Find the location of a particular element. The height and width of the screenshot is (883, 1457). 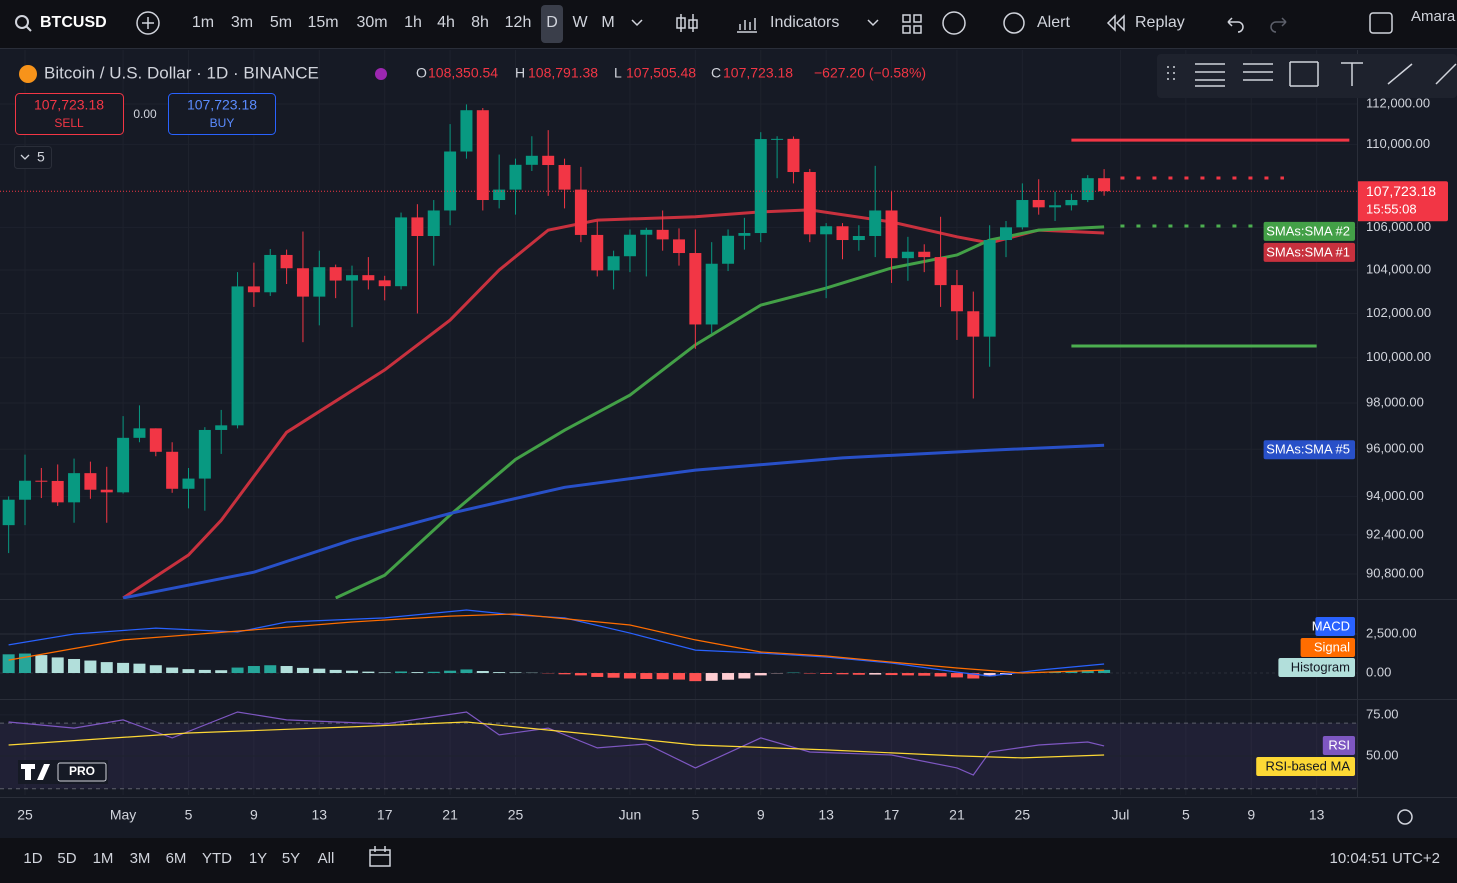

range-button: 1M is located at coordinates (103, 858).